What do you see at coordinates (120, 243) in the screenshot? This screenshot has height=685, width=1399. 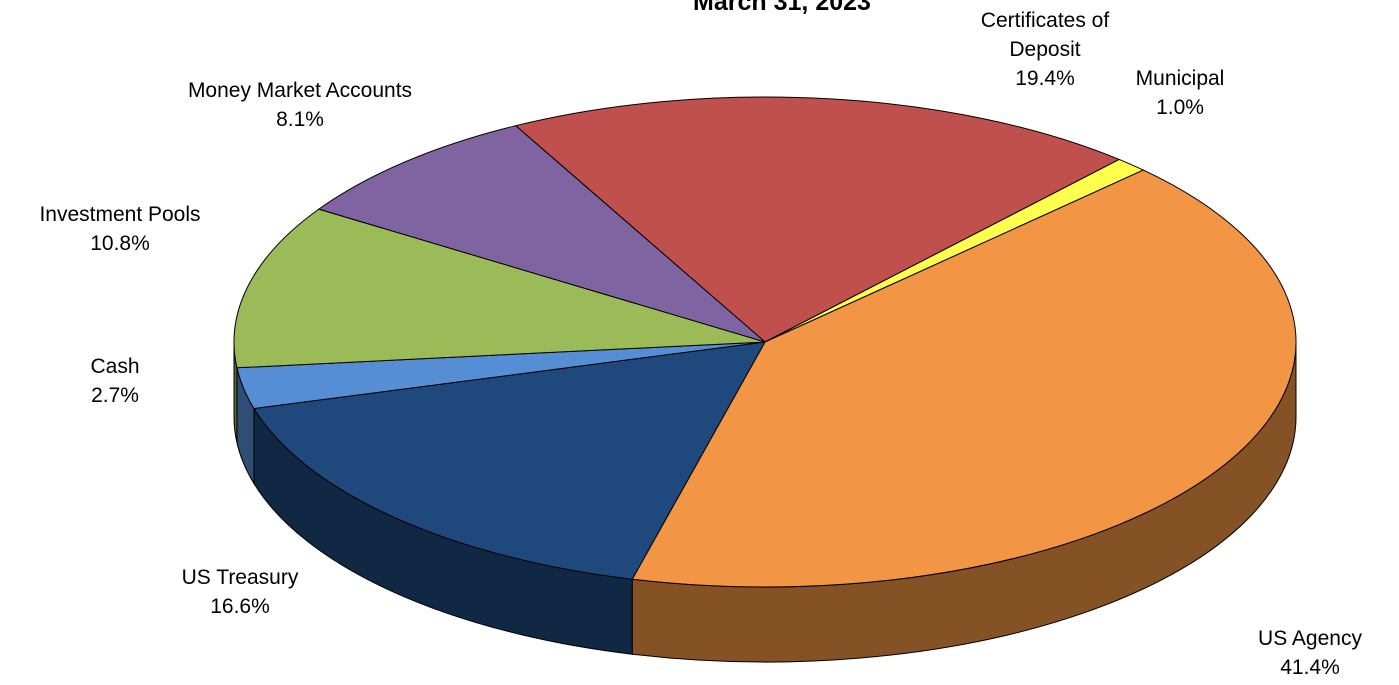 I see `slice-value-label: 10.8%` at bounding box center [120, 243].